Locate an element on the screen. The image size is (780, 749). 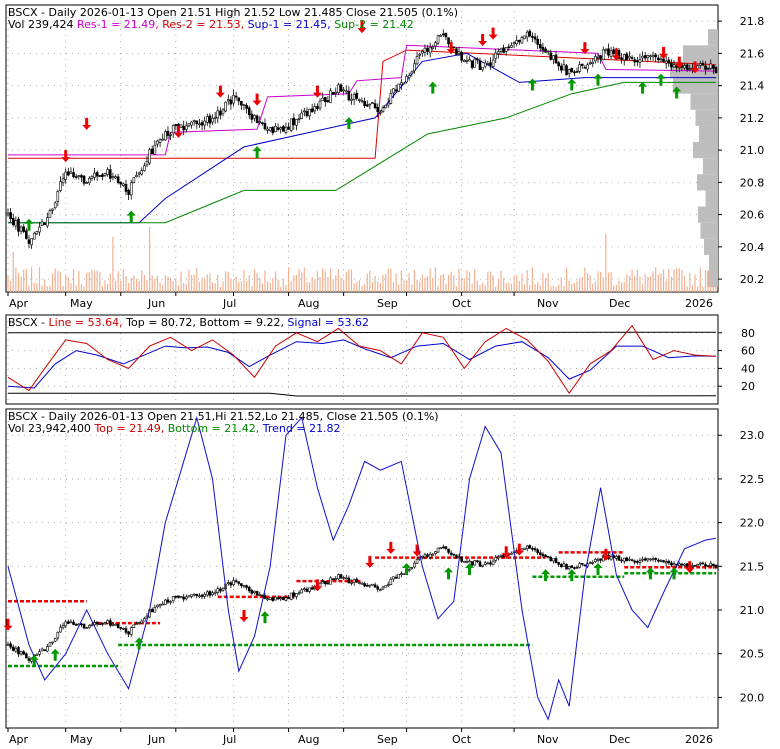
x-tick-label: 2026 is located at coordinates (699, 739).